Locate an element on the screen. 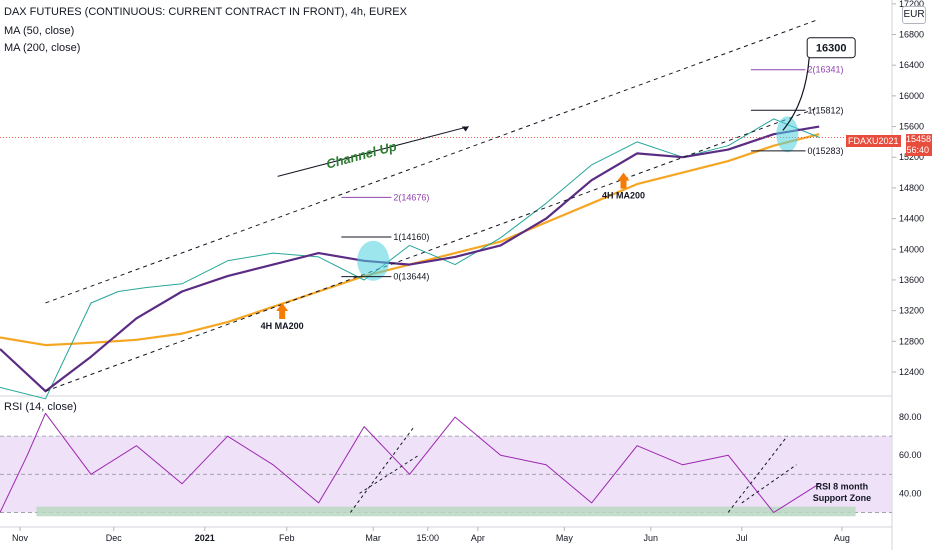 The width and height of the screenshot is (932, 555). time-tick-label: 15:00 is located at coordinates (428, 538).